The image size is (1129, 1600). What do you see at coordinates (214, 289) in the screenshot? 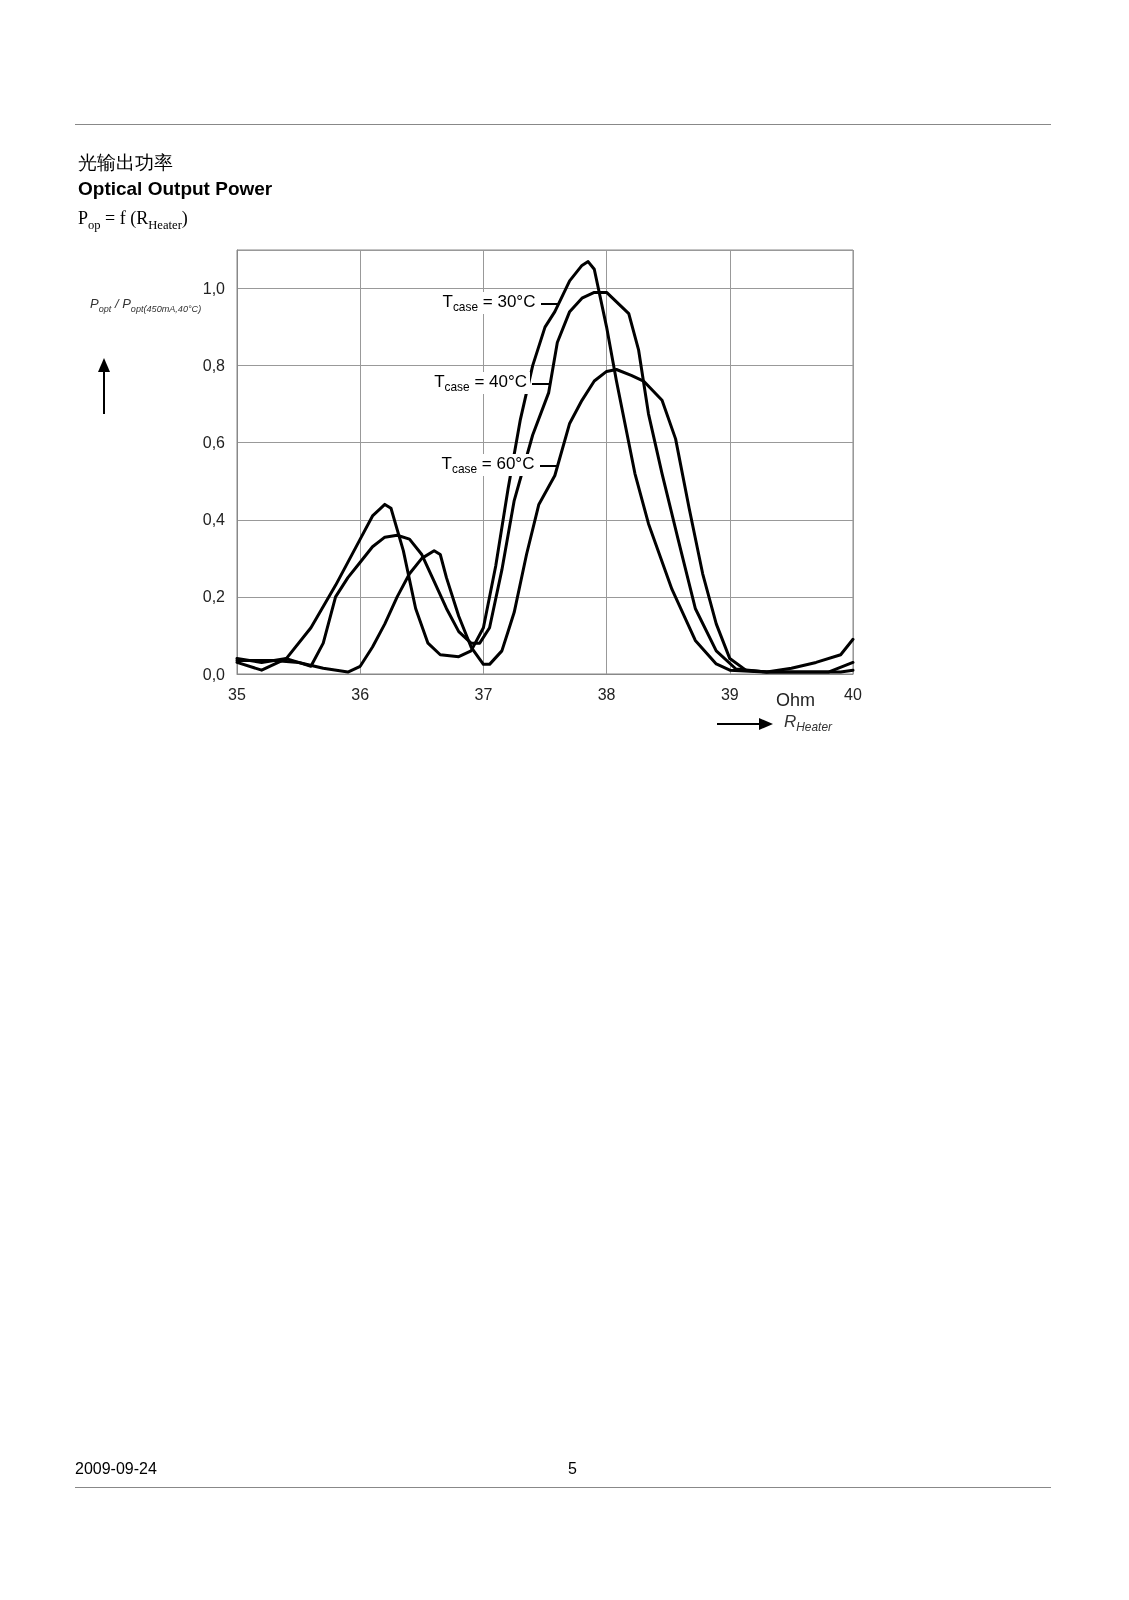
I see `y-tick-label: 1,0` at bounding box center [214, 289].